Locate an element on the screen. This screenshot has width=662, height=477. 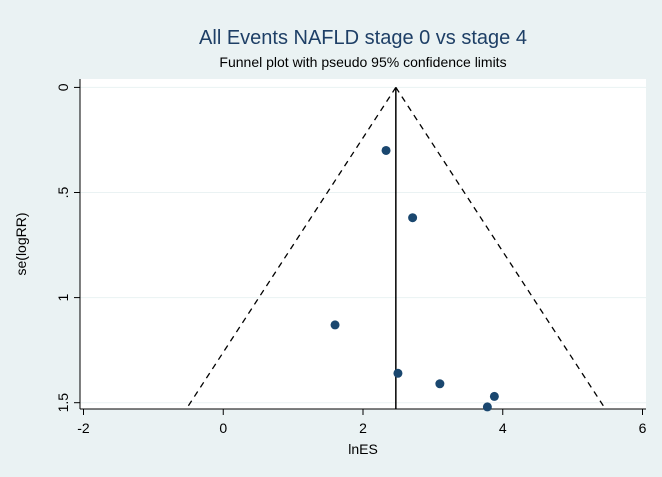
y-tick-label: .5 is located at coordinates (63, 192).